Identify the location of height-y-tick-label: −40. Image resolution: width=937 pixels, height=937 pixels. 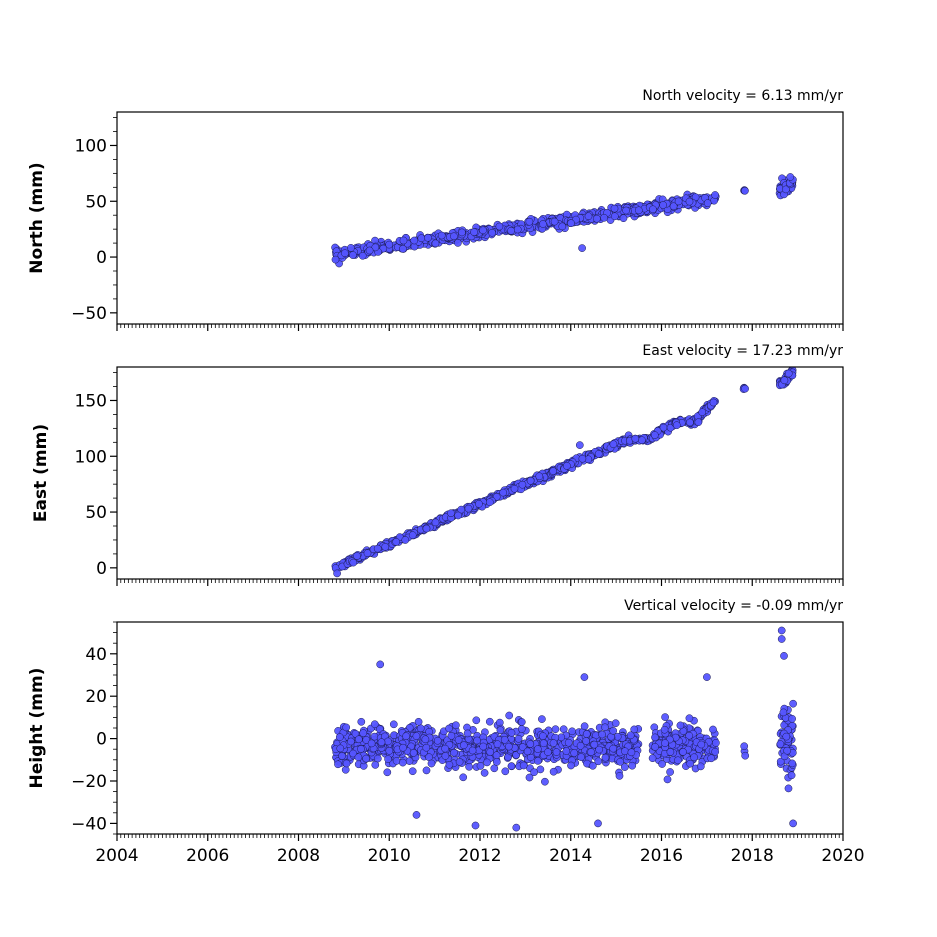
(89, 824).